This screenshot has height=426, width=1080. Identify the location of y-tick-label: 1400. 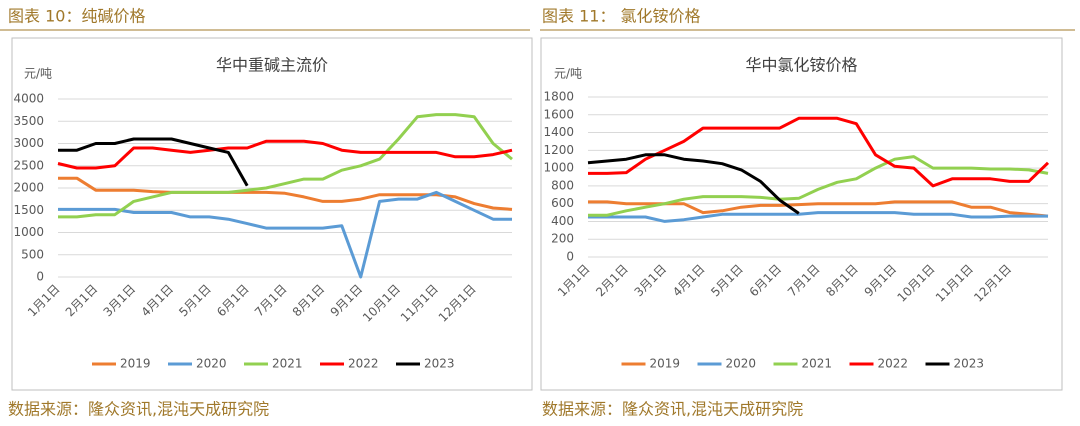
(558, 132).